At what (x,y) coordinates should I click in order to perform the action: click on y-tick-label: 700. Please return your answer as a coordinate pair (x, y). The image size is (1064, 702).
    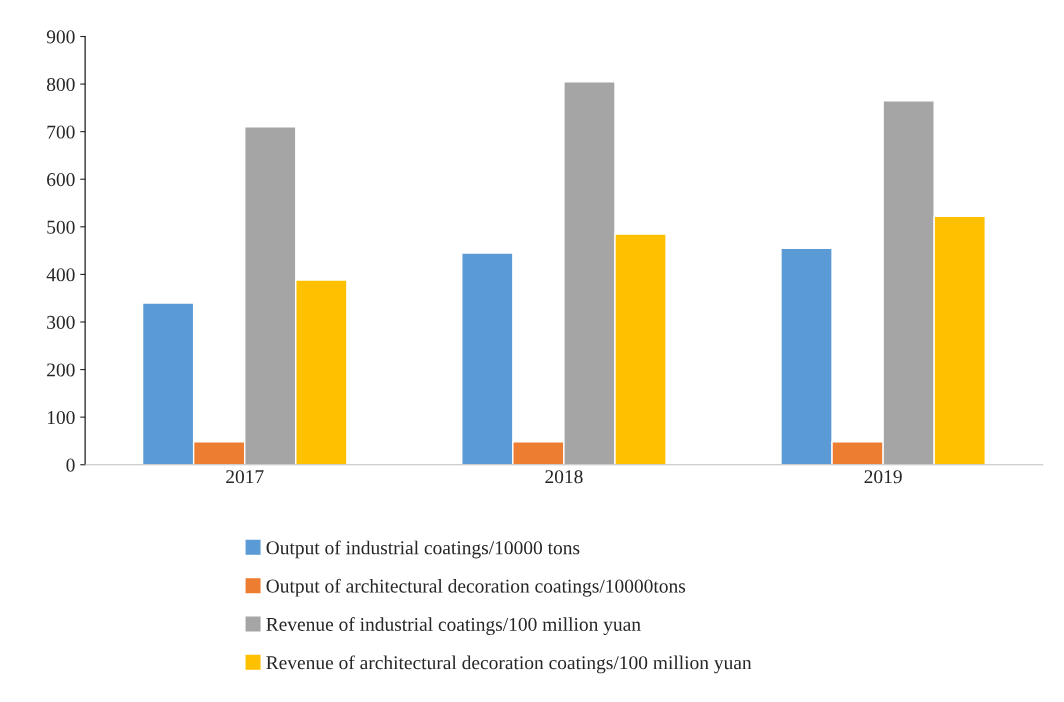
    Looking at the image, I should click on (61, 132).